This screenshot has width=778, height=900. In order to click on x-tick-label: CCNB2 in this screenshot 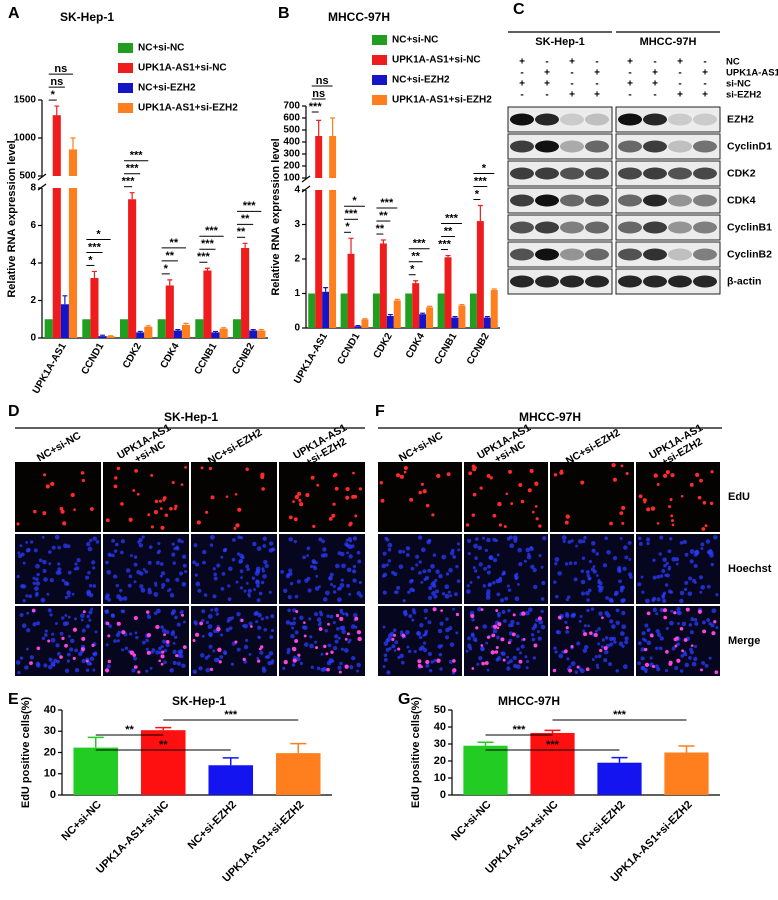, I will do `click(243, 359)`.